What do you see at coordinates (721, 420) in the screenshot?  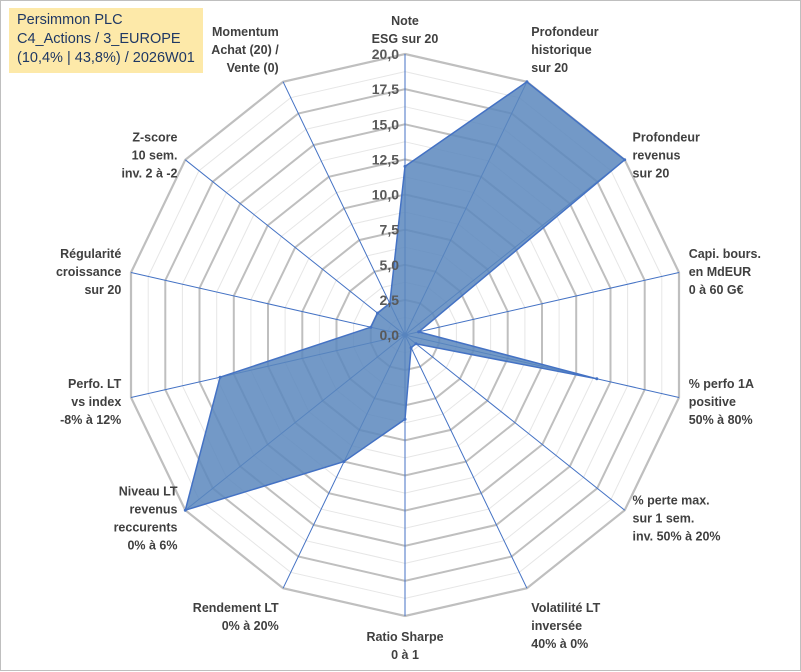 I see `axis-label-line: 50% à 80%` at bounding box center [721, 420].